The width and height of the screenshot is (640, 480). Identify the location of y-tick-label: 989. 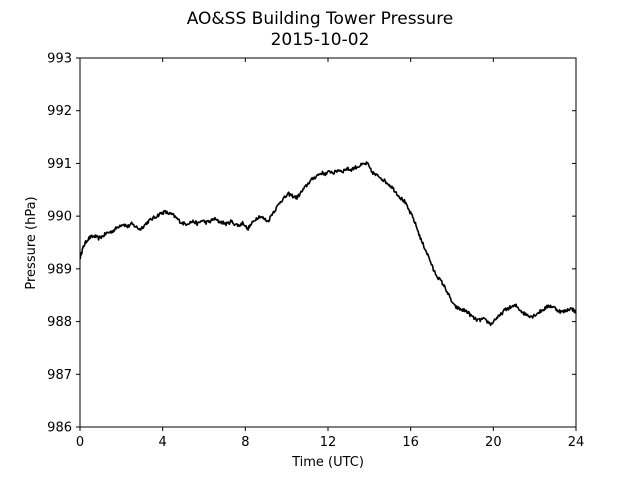
(59, 269).